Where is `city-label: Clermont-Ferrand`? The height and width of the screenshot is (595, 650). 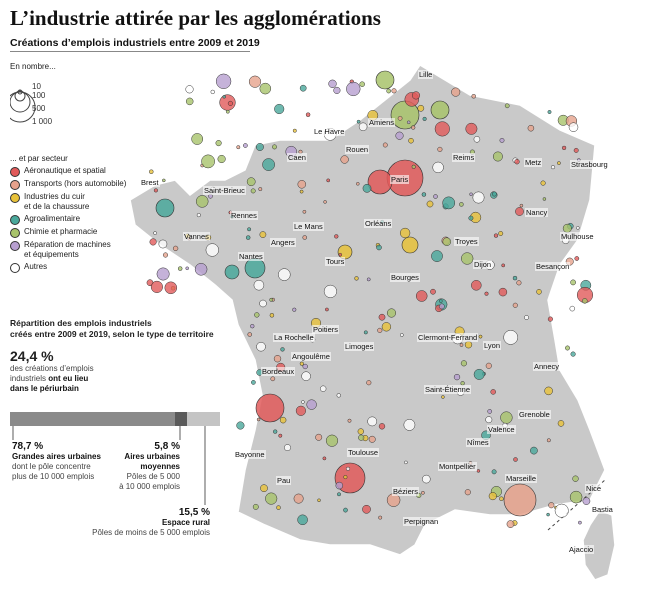
city-label: Clermont-Ferrand is located at coordinates (448, 337).